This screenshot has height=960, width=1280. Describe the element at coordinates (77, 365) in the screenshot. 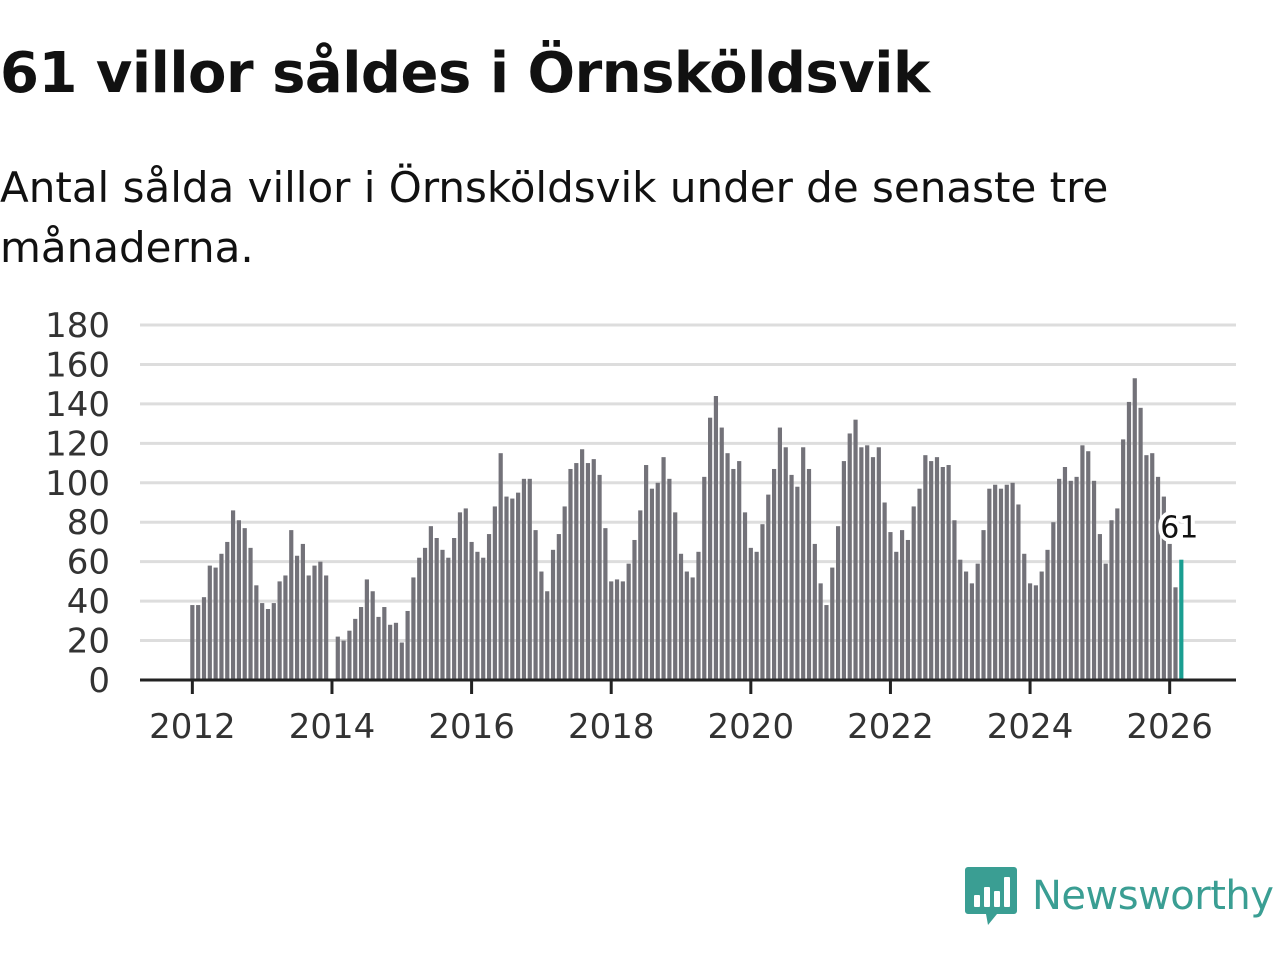

I see `y-tick-label: 160` at that location.